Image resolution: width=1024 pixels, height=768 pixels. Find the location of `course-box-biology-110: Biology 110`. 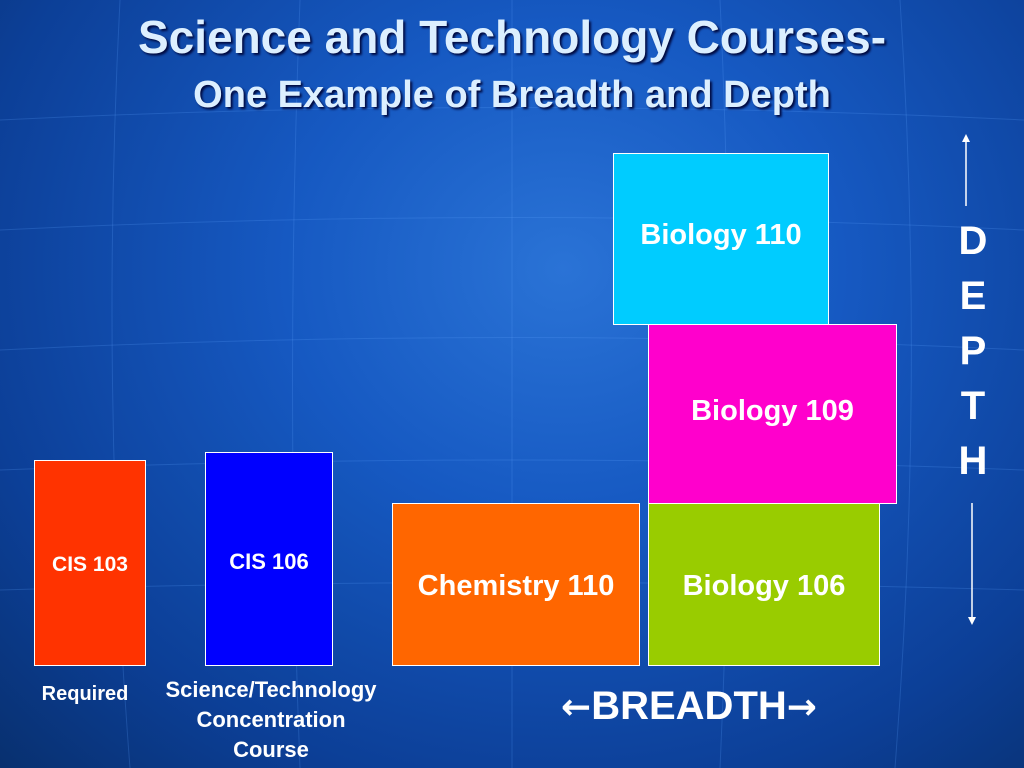

course-box-biology-110: Biology 110 is located at coordinates (721, 239).